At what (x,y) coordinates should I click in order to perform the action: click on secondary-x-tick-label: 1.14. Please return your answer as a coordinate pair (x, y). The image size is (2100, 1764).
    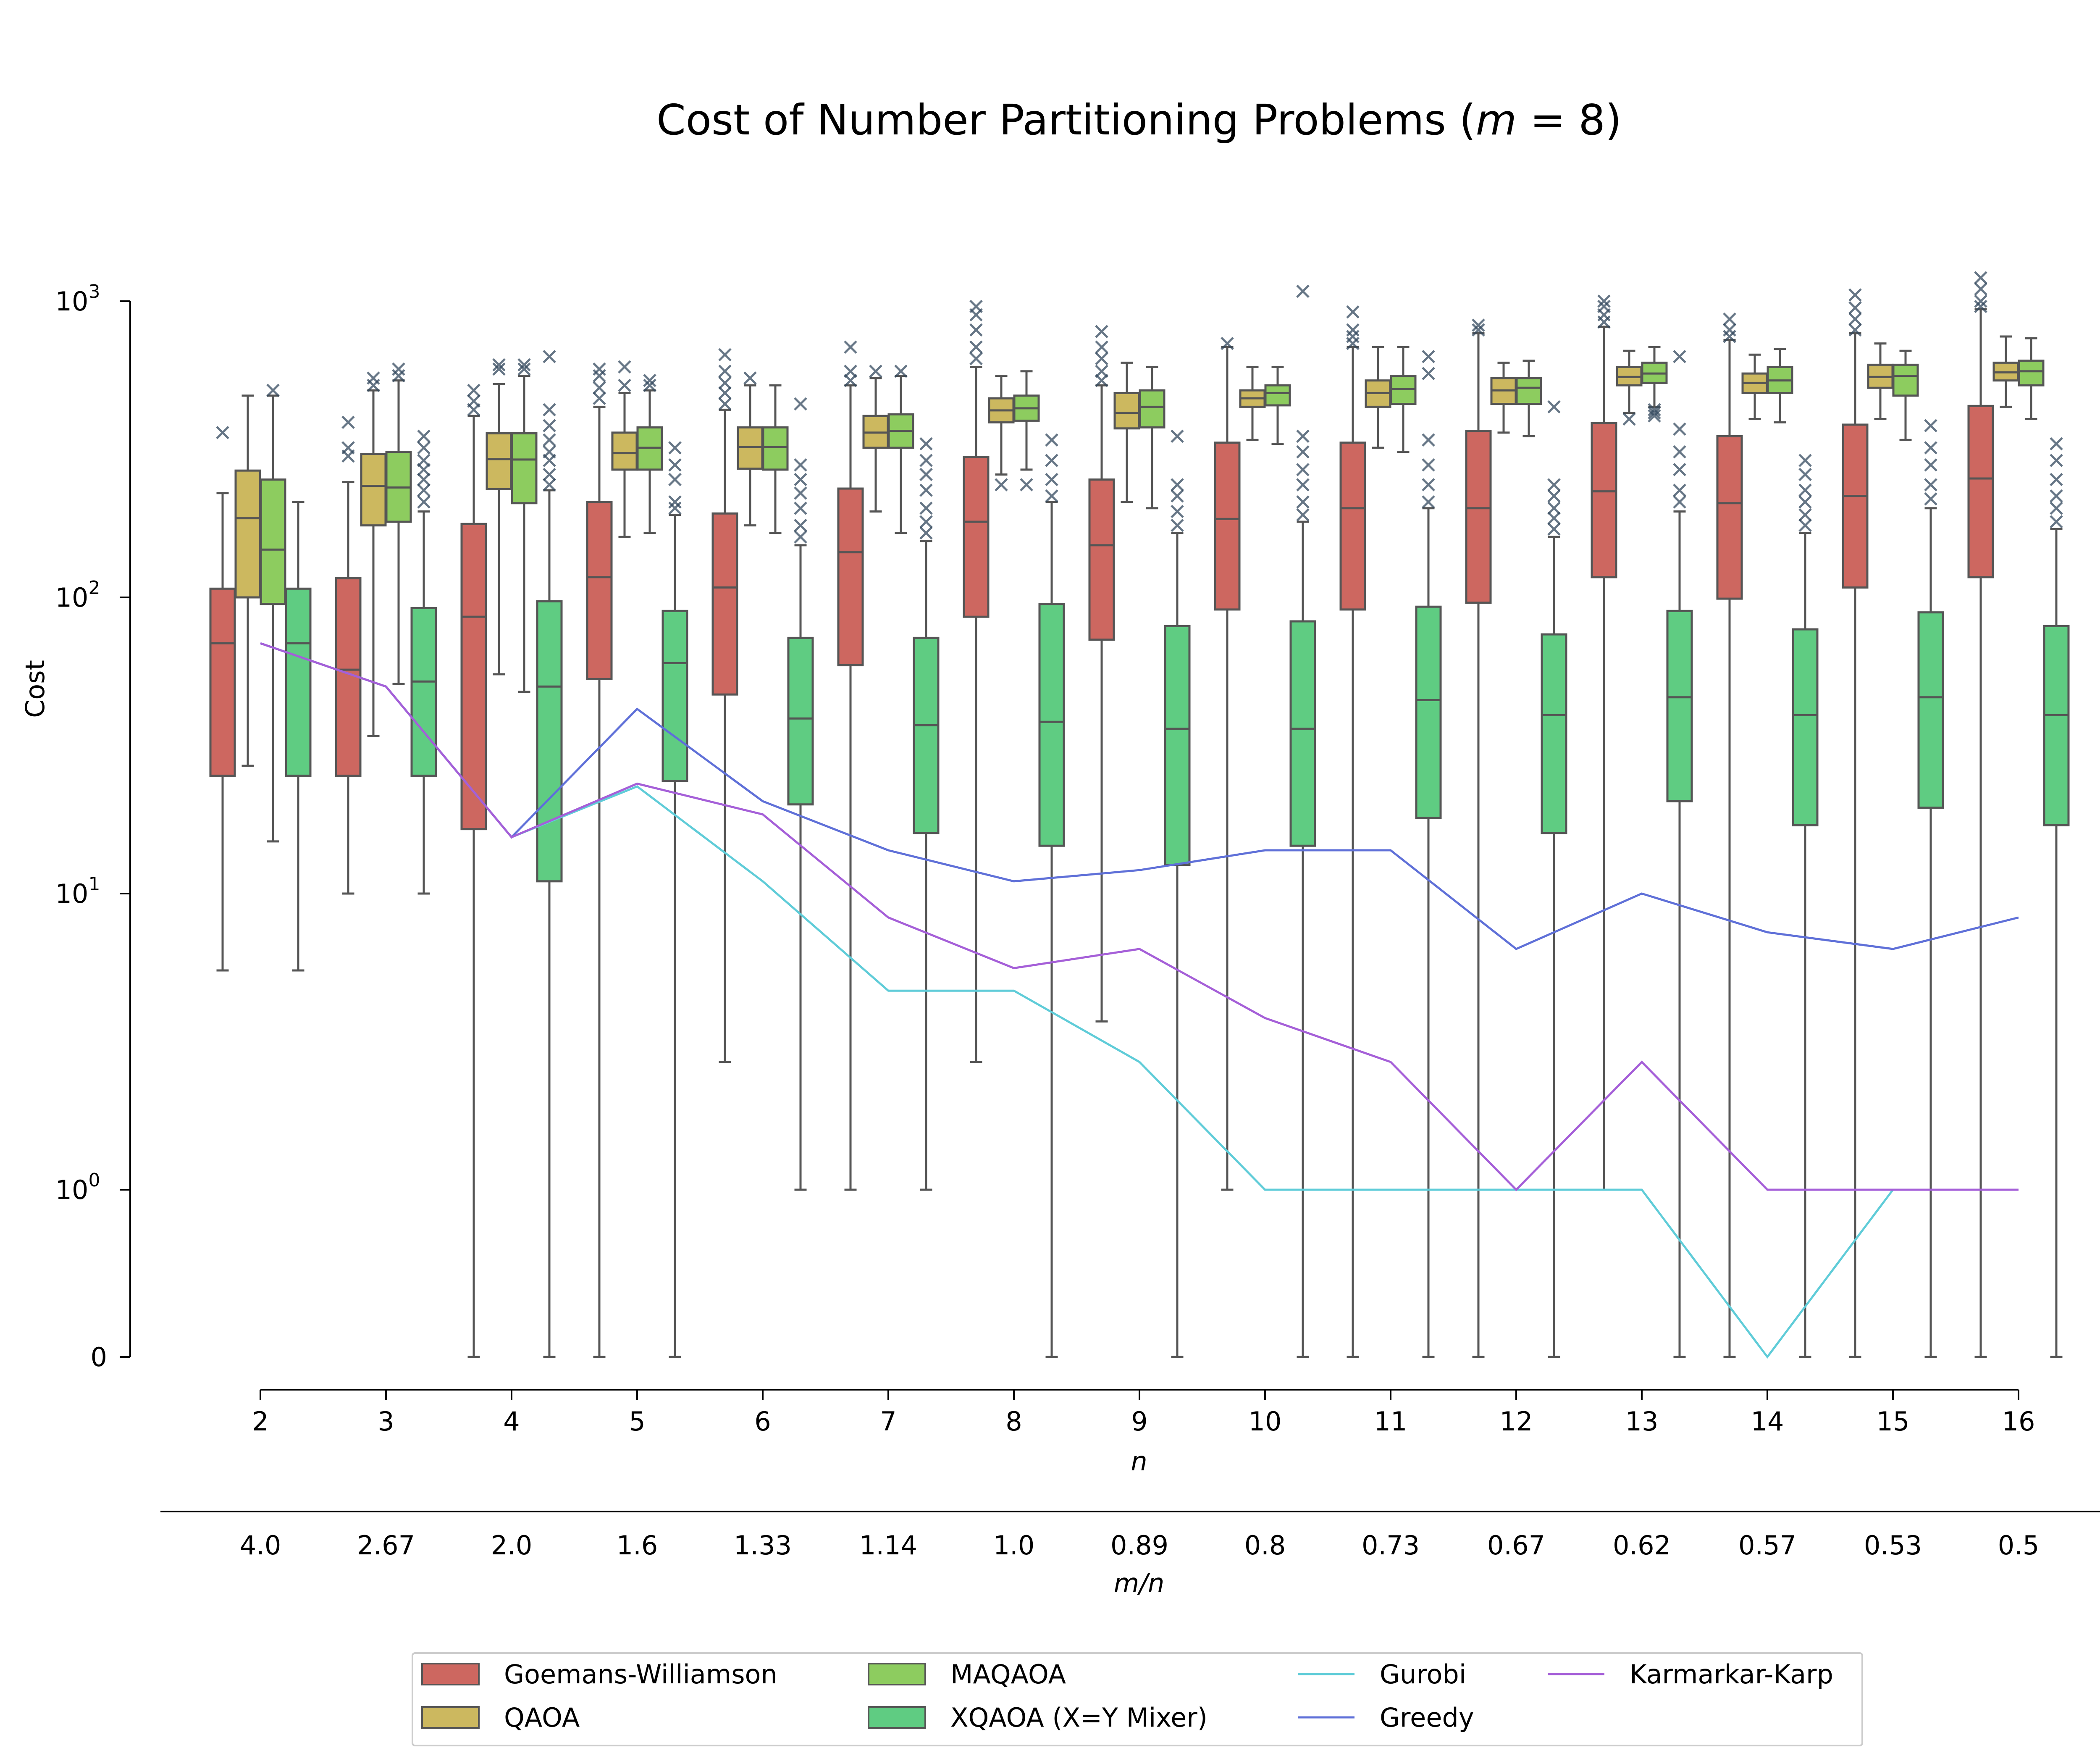
    Looking at the image, I should click on (888, 1545).